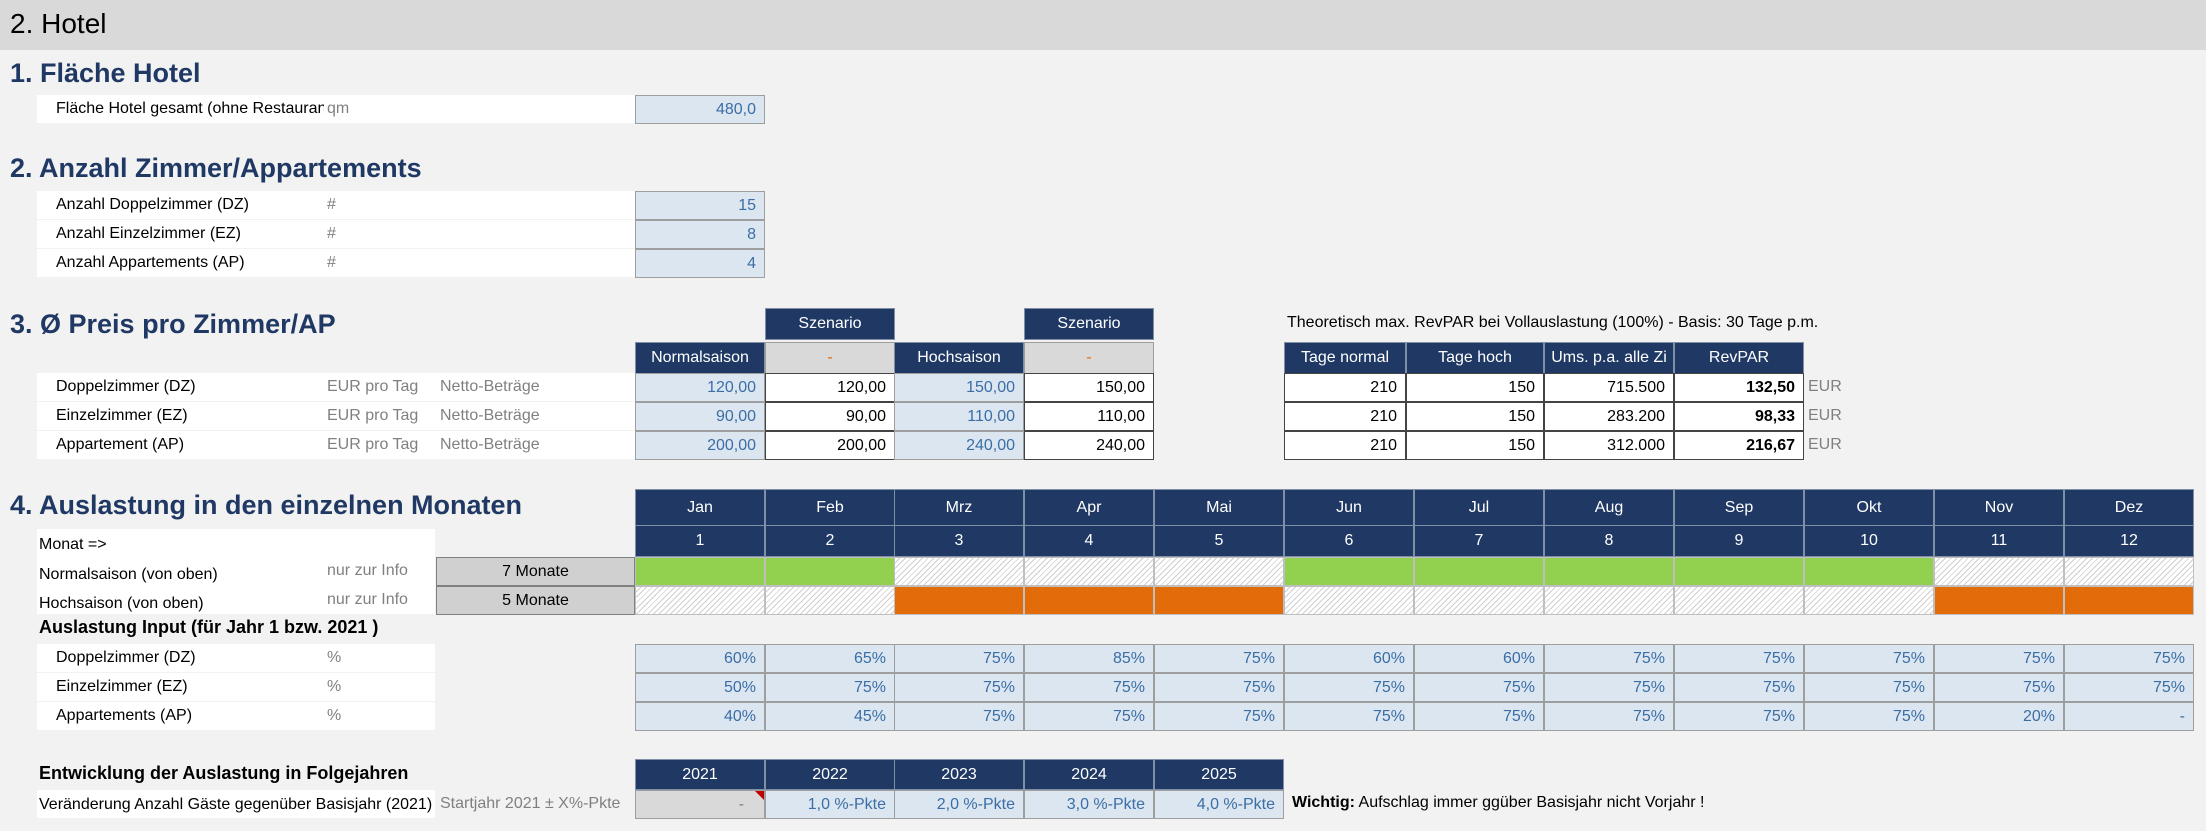  Describe the element at coordinates (124, 715) in the screenshot. I see `occupancy-row-label: Appartements (AP)` at that location.